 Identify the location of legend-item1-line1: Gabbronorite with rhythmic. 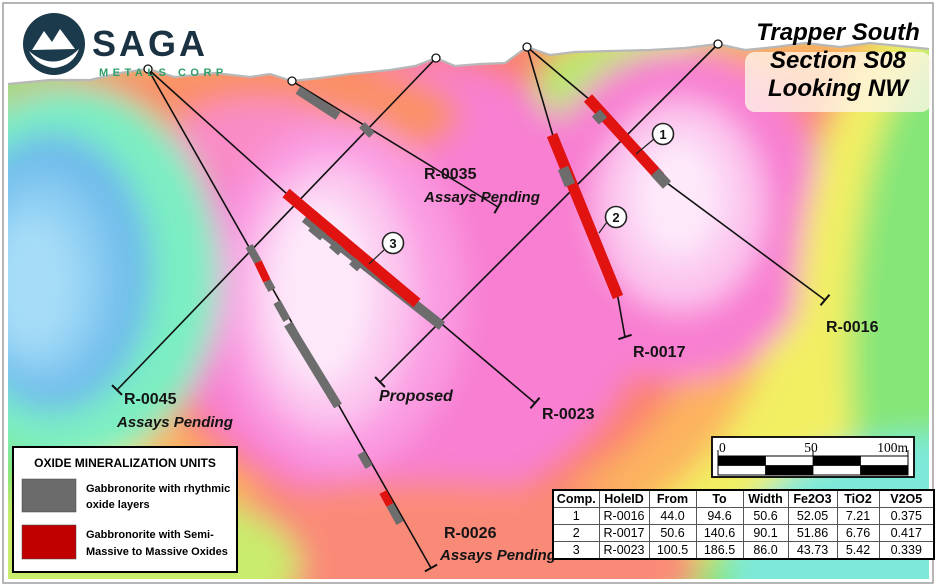
(158, 489).